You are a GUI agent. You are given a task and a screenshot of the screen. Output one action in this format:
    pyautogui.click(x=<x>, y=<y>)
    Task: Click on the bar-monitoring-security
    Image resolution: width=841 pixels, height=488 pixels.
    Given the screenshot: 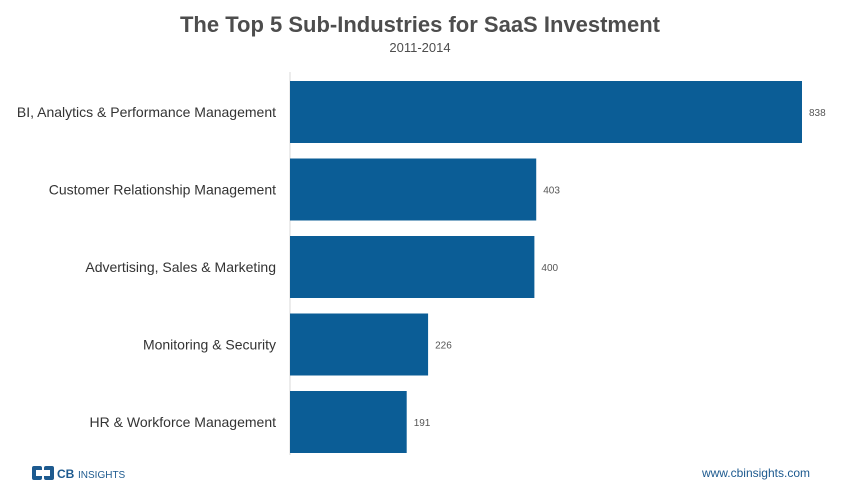 What is the action you would take?
    pyautogui.click(x=359, y=344)
    